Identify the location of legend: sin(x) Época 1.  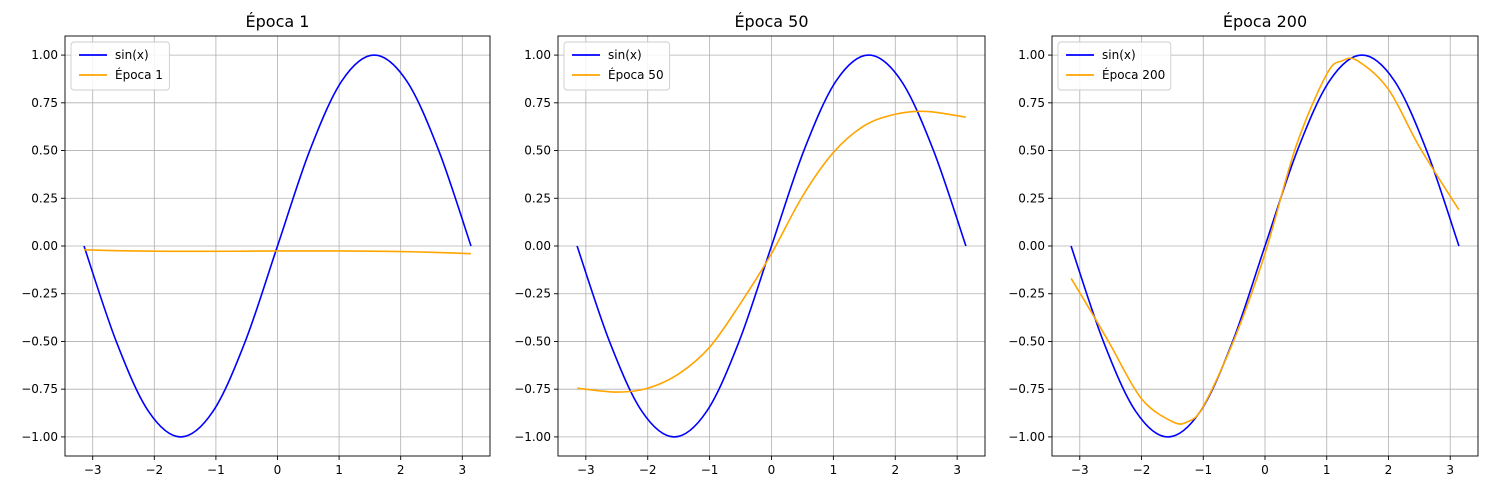
(120, 66).